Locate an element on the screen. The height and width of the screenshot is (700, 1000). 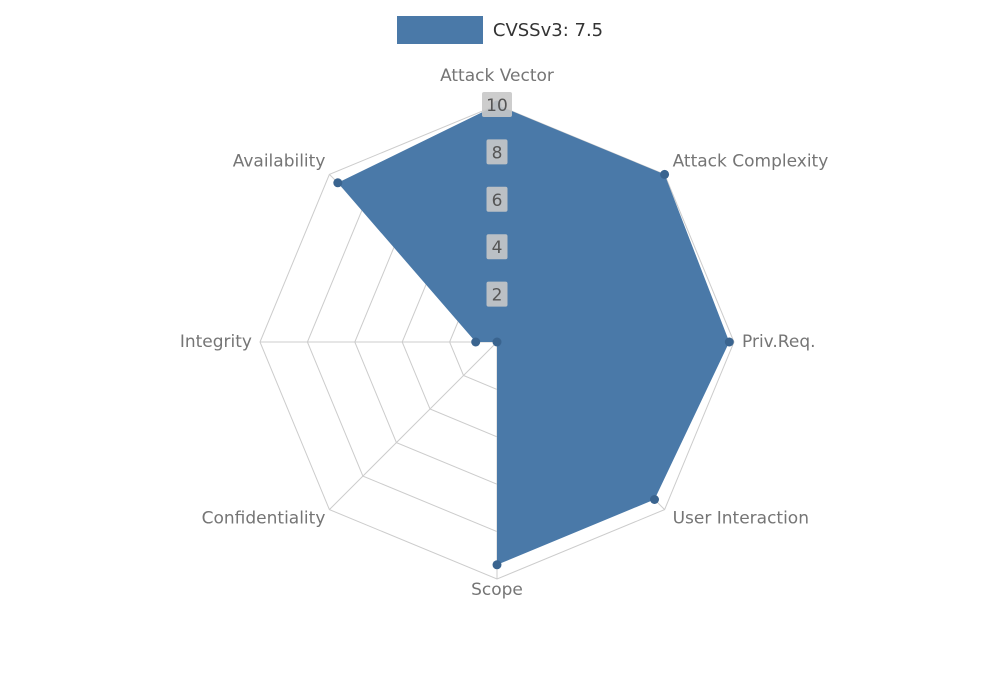
chart-legend: CVSSv3: 7.5 is located at coordinates (500, 30).